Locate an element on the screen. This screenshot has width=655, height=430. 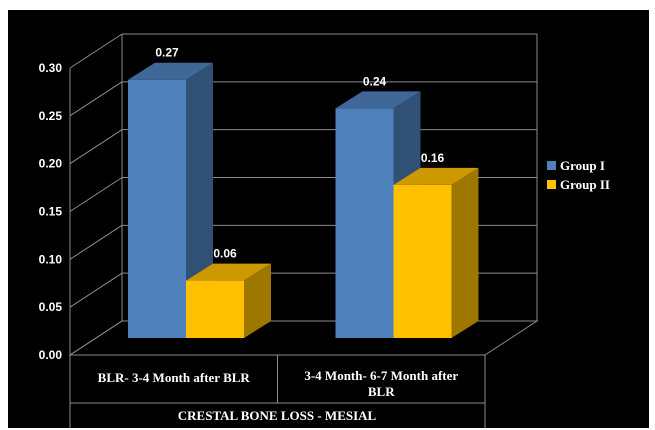
data-label: 0.06 is located at coordinates (225, 254).